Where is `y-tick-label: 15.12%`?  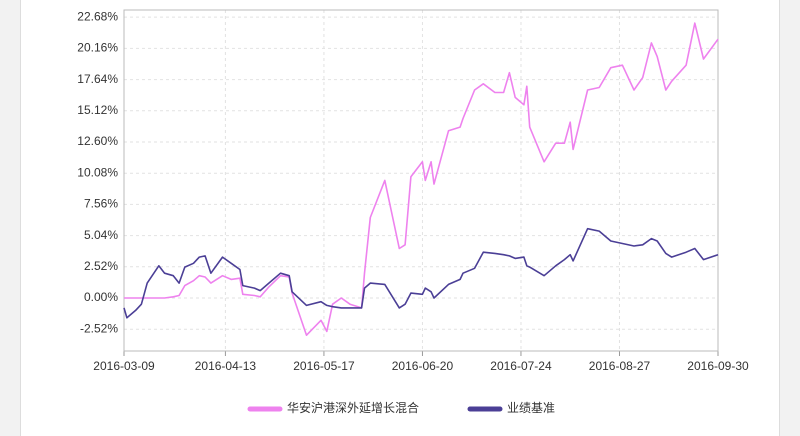
y-tick-label: 15.12% is located at coordinates (97, 110).